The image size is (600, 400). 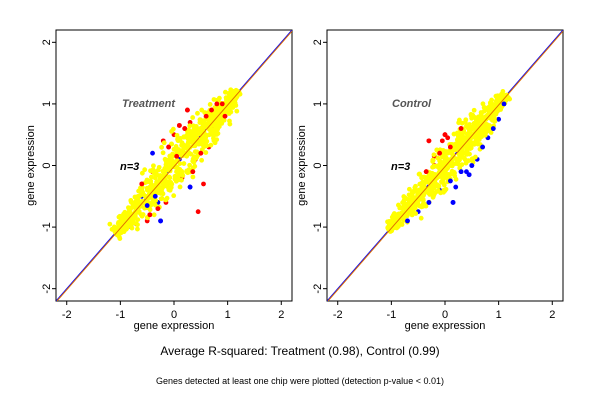 I want to click on y-tick-label: 2, so click(x=318, y=42).